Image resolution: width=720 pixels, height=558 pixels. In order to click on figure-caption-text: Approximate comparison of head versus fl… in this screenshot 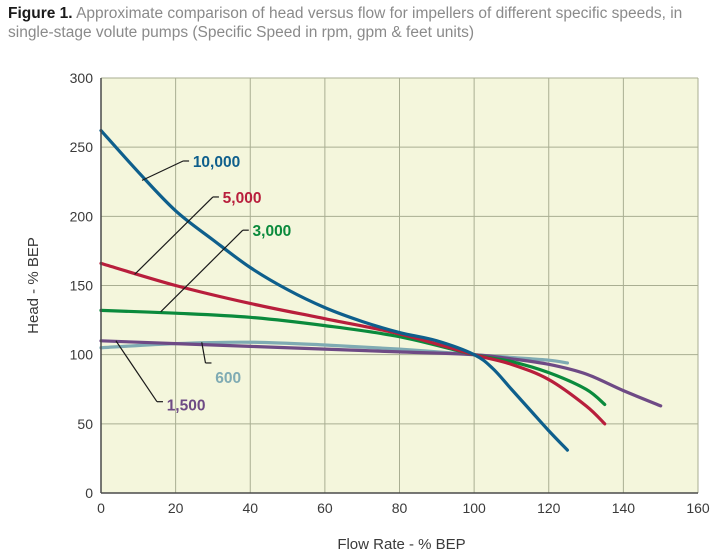, I will do `click(345, 23)`.